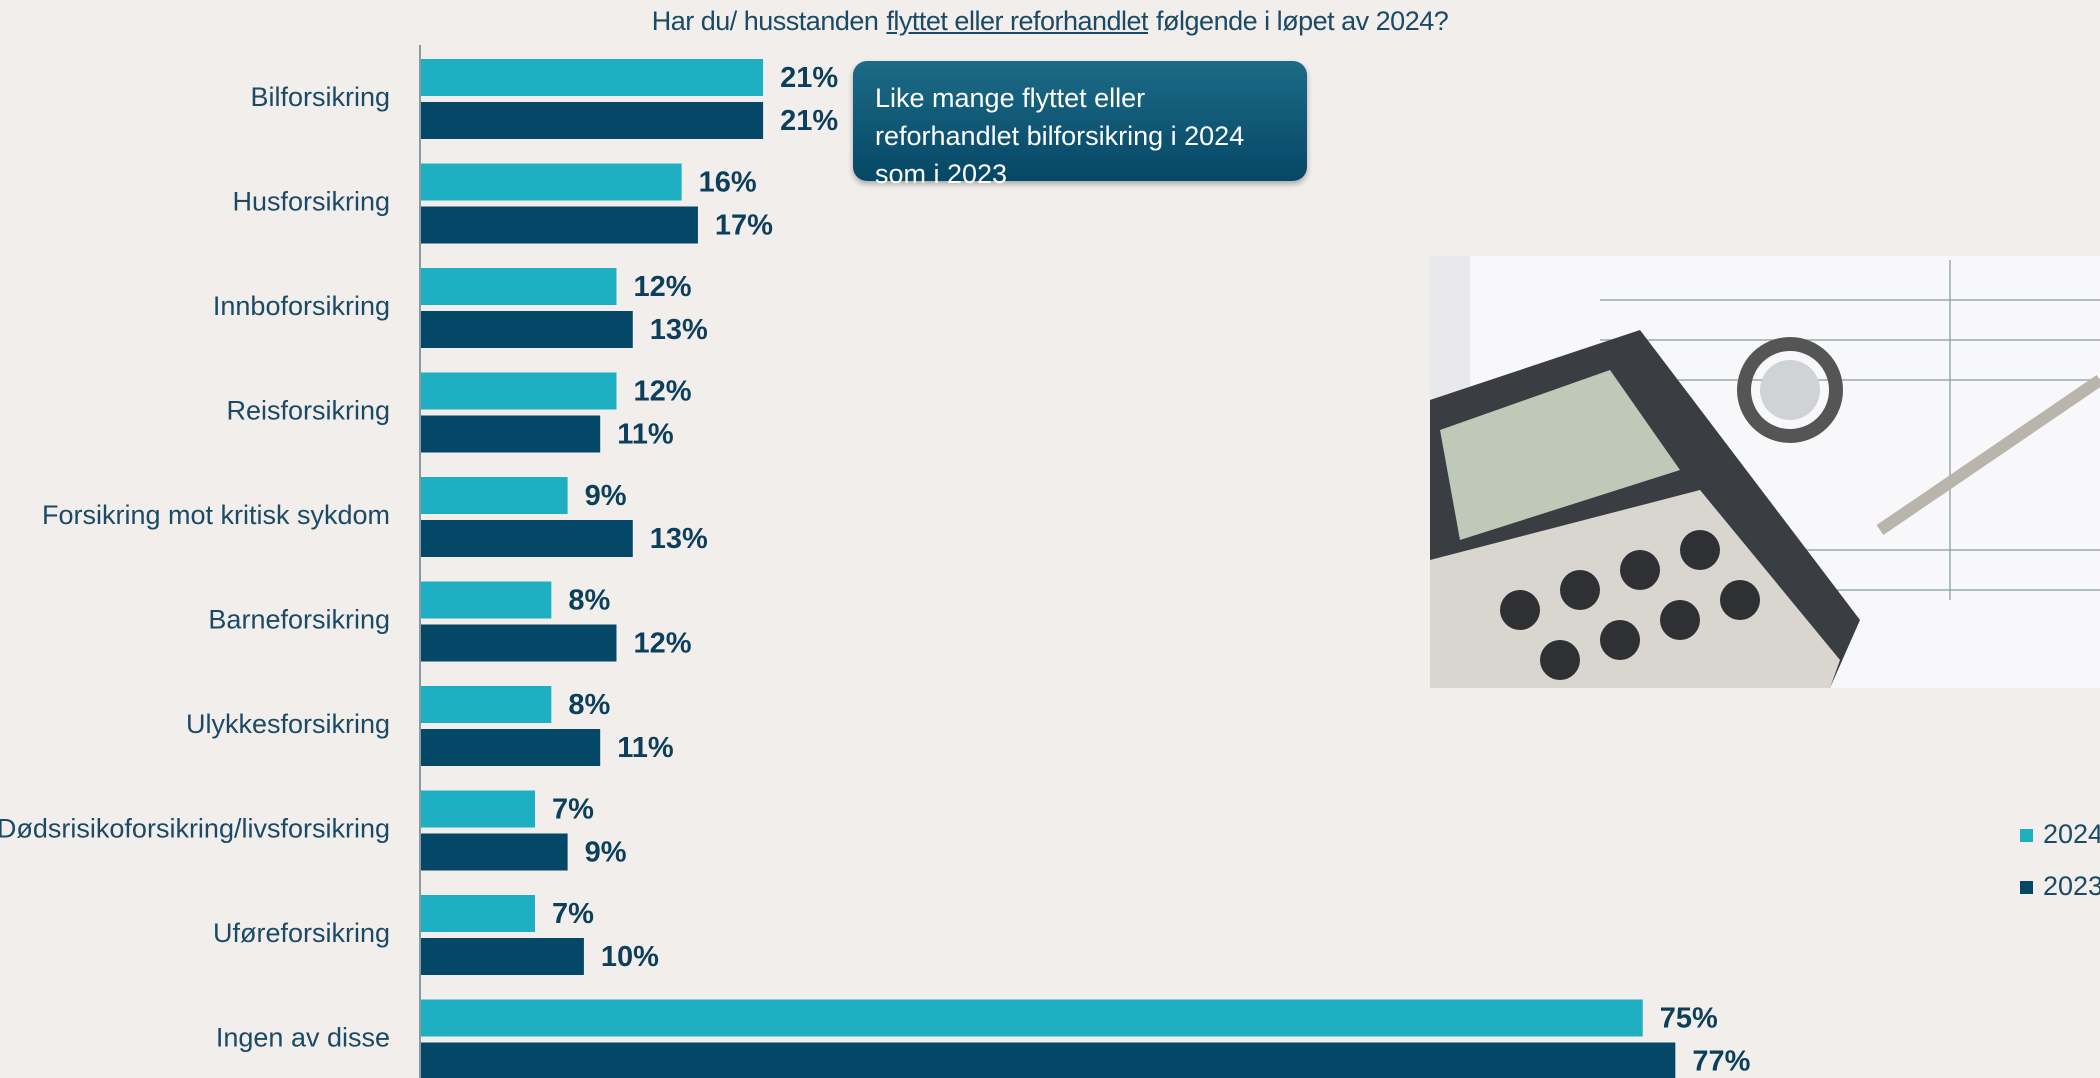 The width and height of the screenshot is (2100, 1078). What do you see at coordinates (320, 97) in the screenshot?
I see `y-tick-label: Bilforsikring` at bounding box center [320, 97].